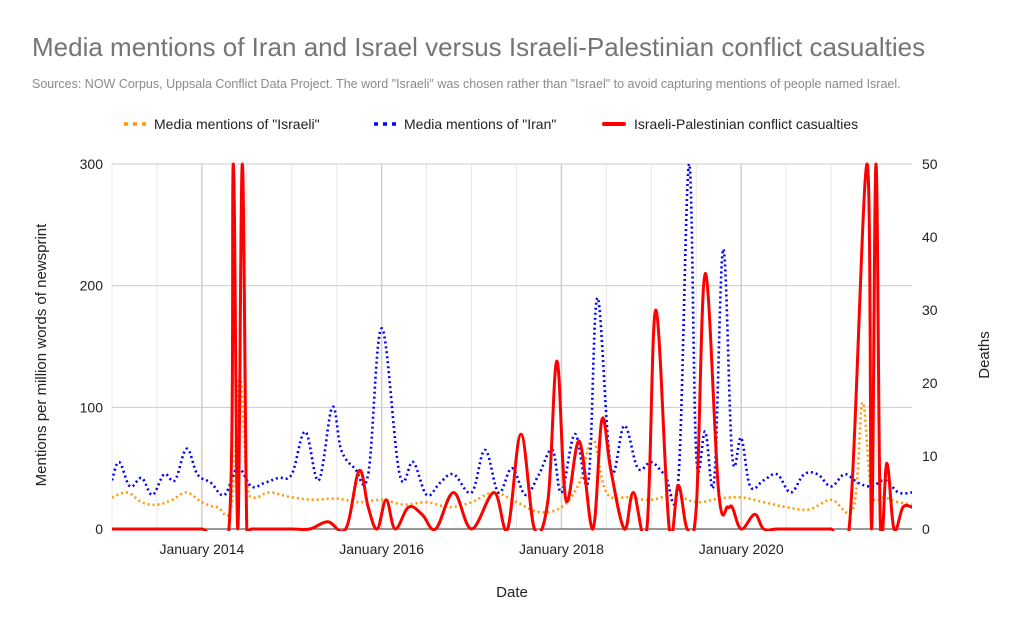  I want to click on y-tick-label: 0, so click(99, 529).